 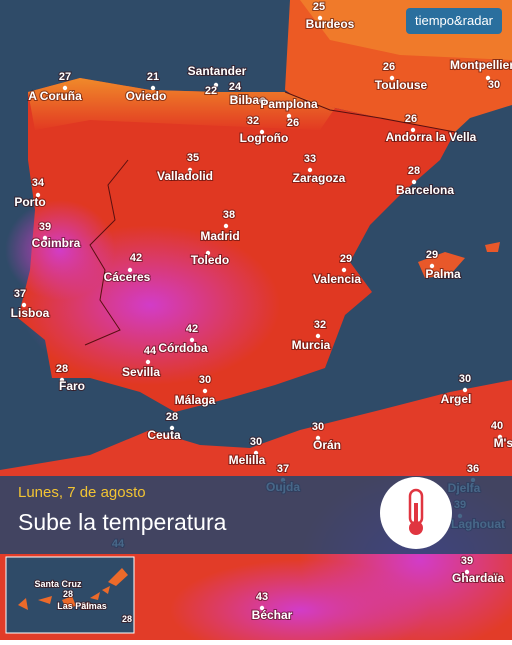 I want to click on border, so click(x=106, y=252).